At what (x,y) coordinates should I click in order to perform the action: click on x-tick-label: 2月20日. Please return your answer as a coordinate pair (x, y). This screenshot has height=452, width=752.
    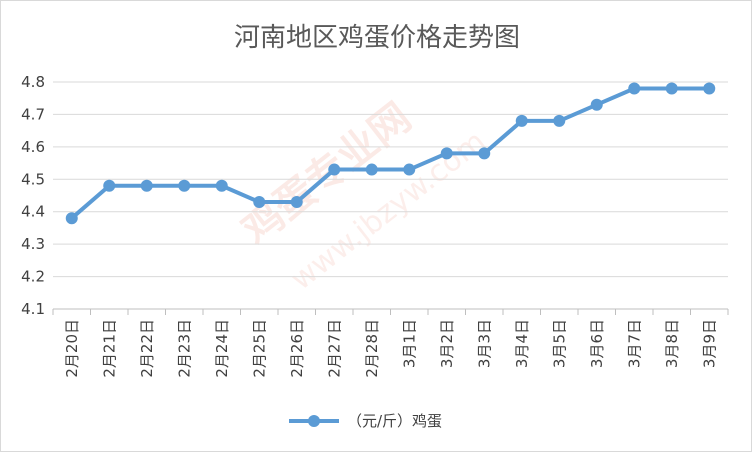
    Looking at the image, I should click on (72, 348).